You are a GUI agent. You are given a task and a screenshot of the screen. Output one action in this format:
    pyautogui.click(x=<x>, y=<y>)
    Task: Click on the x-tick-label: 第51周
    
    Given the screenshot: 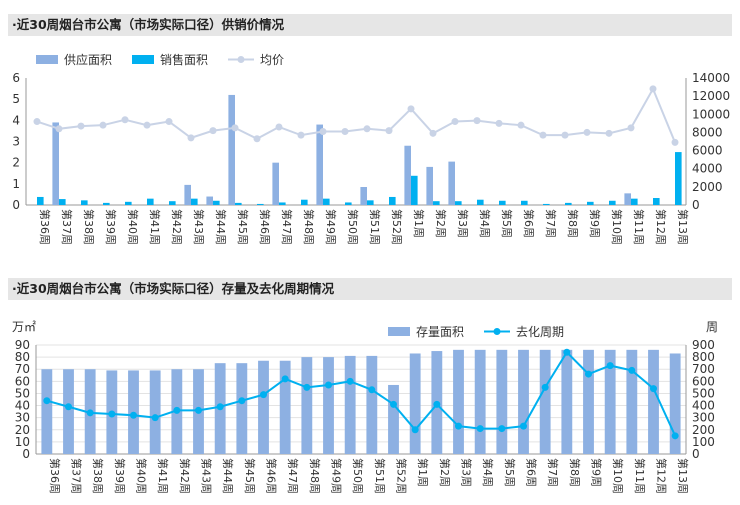 What is the action you would take?
    pyautogui.click(x=380, y=476)
    